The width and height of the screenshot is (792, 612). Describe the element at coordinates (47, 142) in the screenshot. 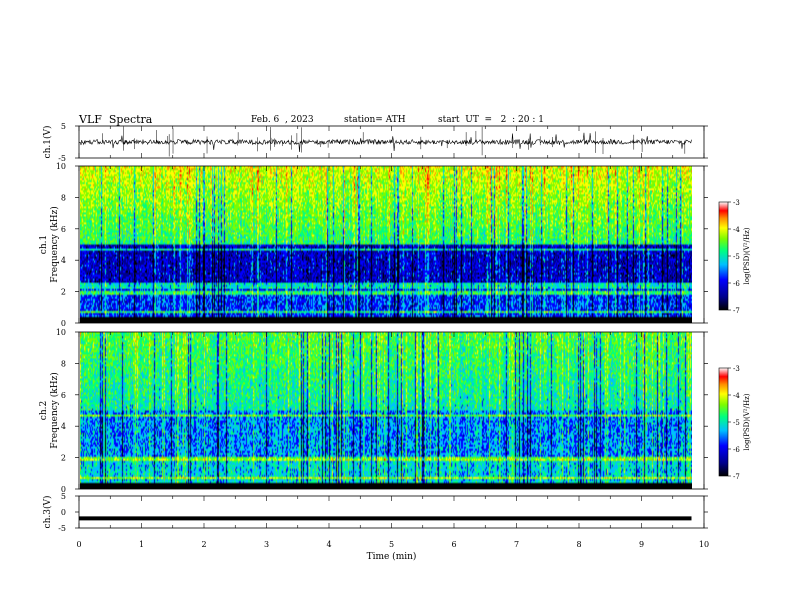

I see `y-axis-label: ch.1(V)` at that location.